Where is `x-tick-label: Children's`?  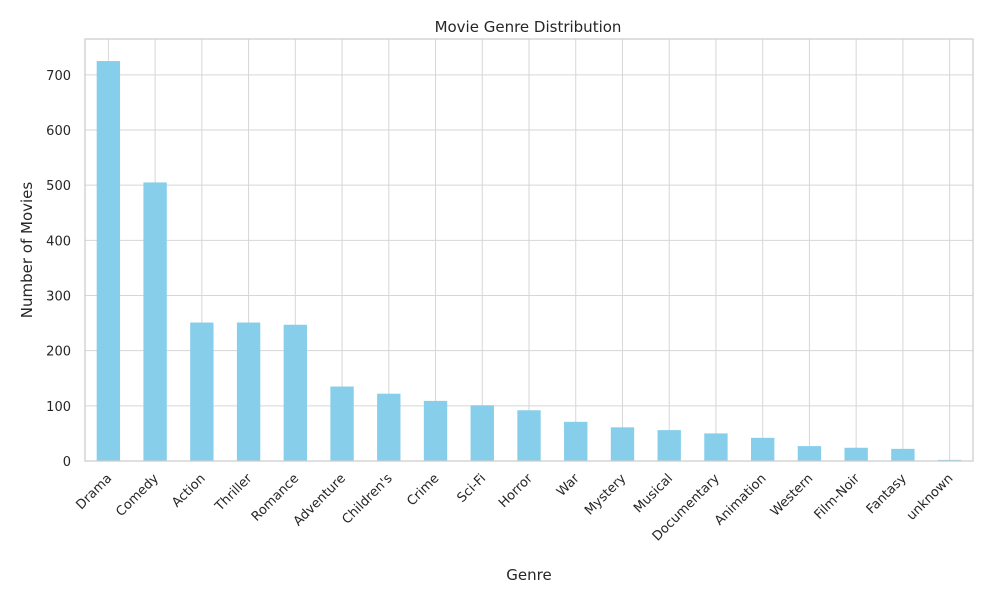 x-tick-label: Children's is located at coordinates (367, 499).